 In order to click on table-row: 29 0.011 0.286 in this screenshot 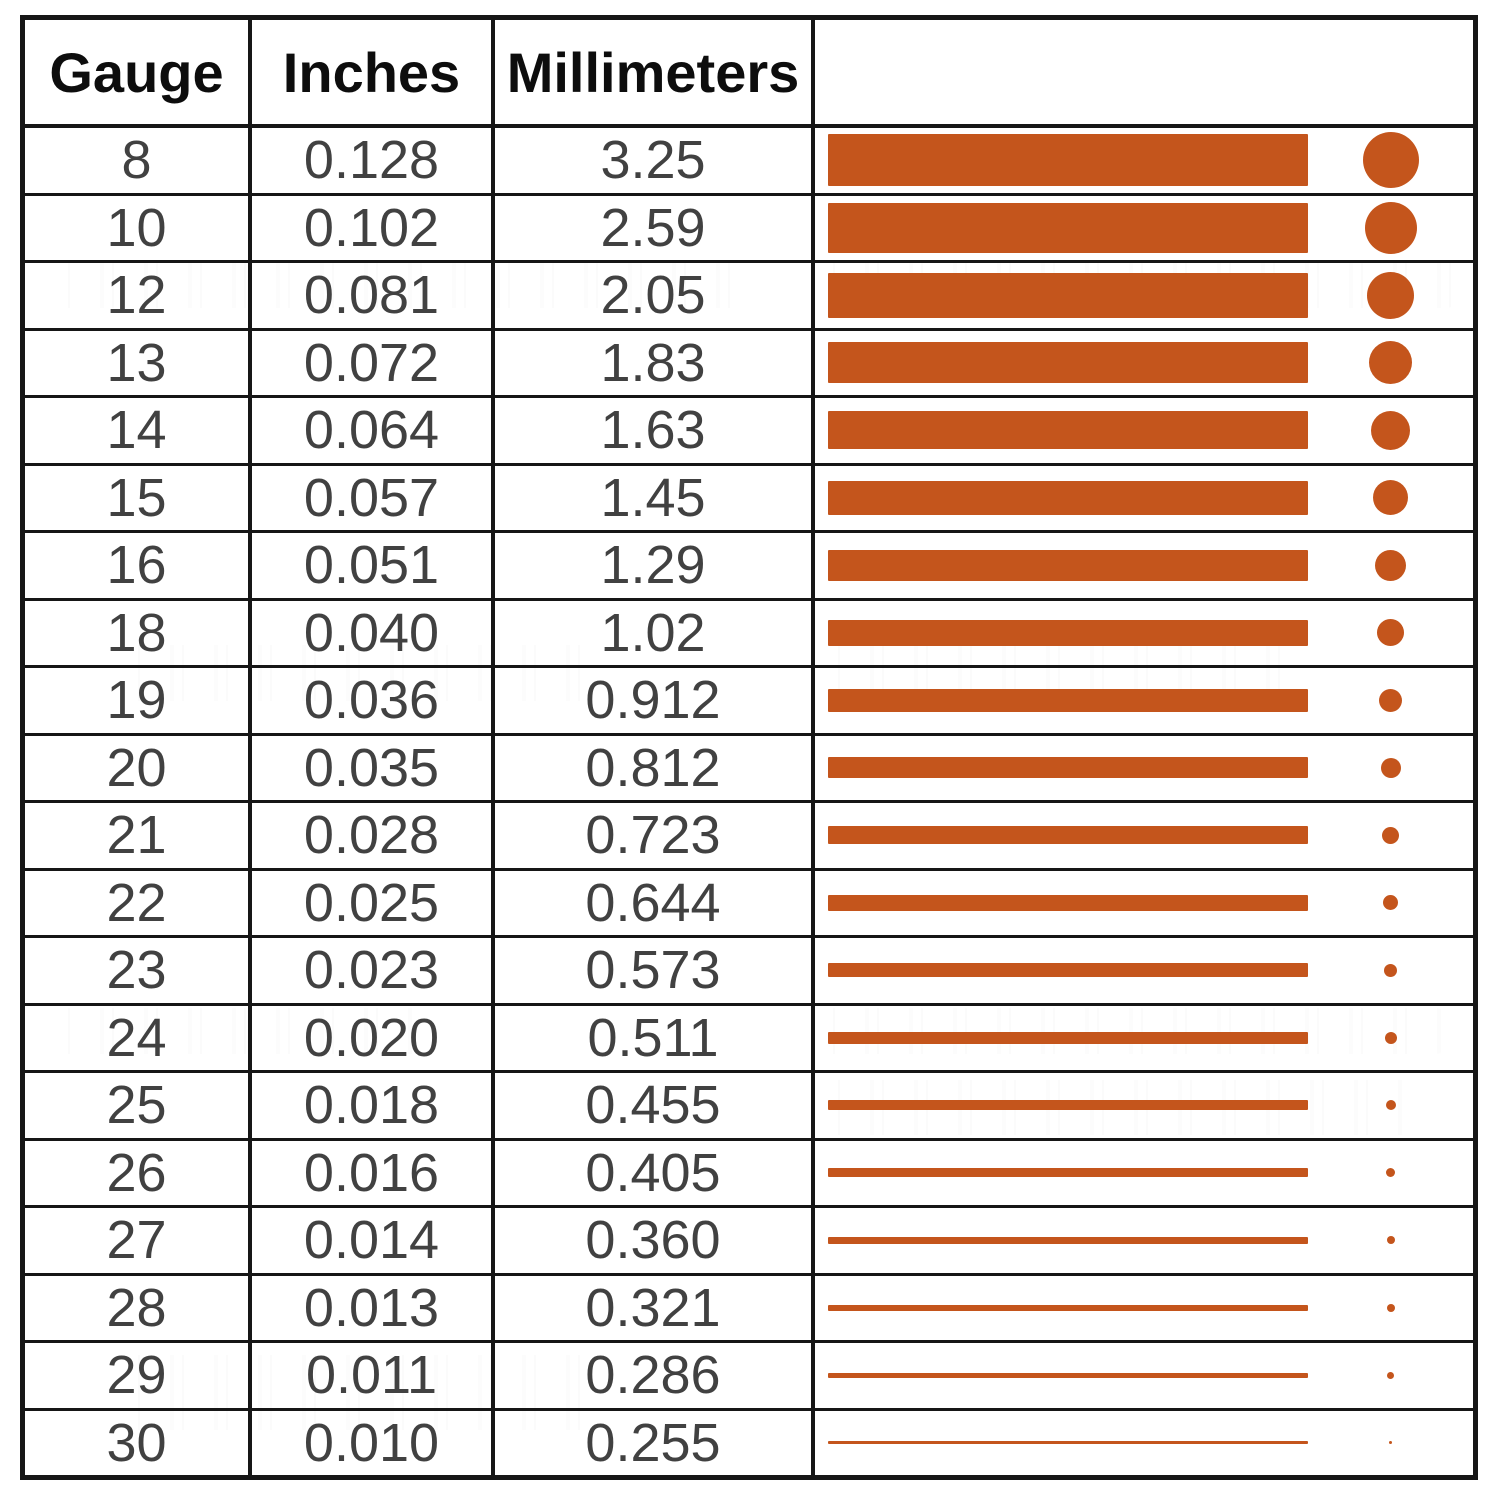, I will do `click(749, 1377)`.